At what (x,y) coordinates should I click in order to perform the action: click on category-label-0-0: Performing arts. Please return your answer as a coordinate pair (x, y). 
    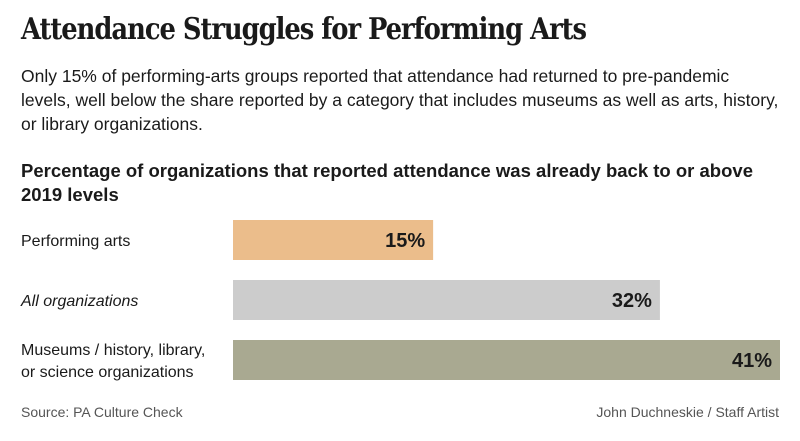
    Looking at the image, I should click on (75, 241).